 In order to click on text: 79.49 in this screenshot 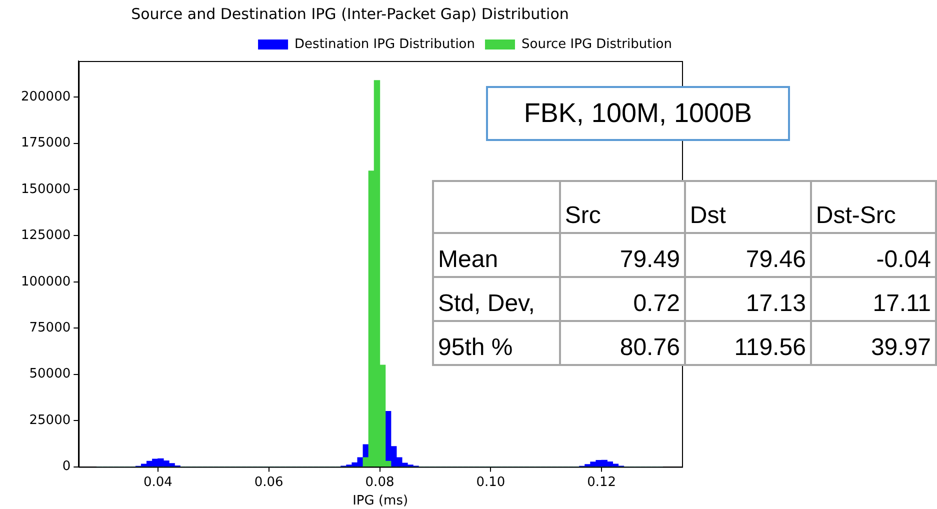, I will do `click(650, 259)`.